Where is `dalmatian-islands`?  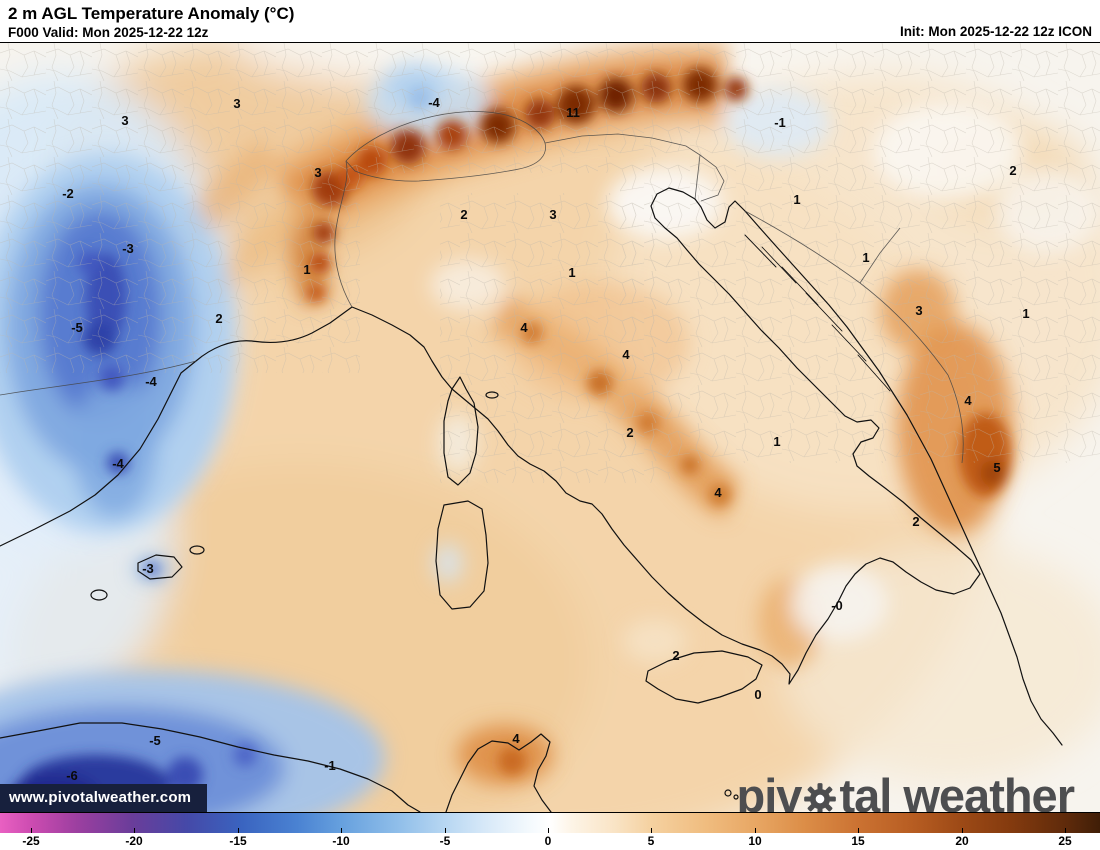
dalmatian-islands is located at coordinates (817, 313).